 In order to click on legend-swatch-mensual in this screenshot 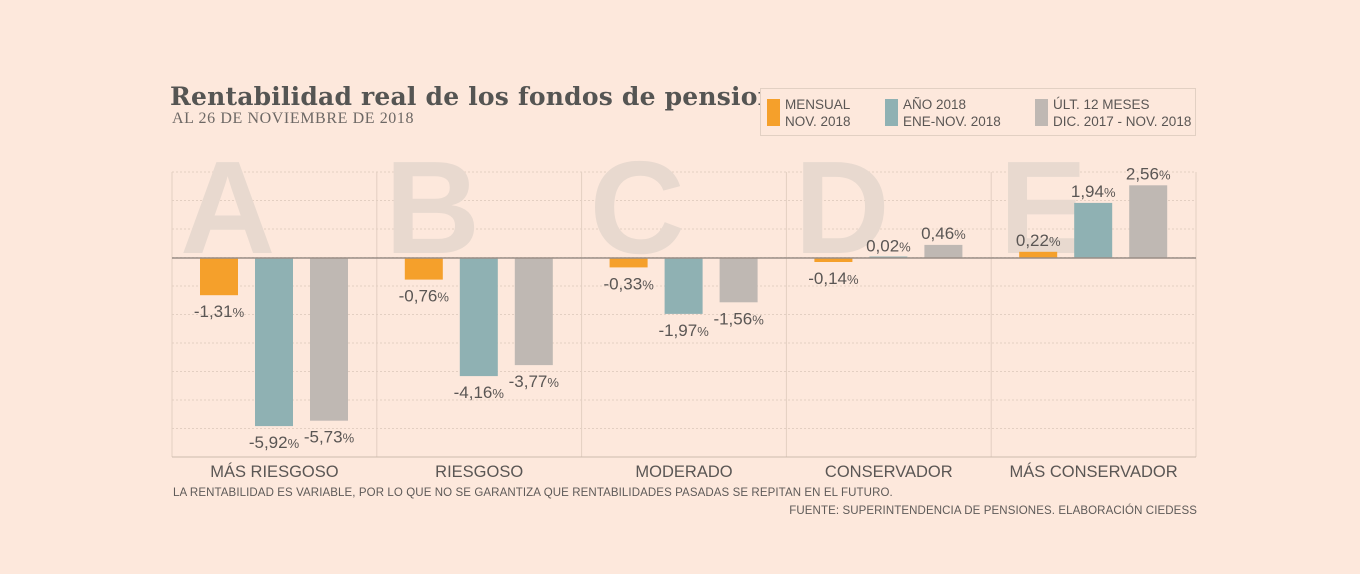, I will do `click(773, 112)`.